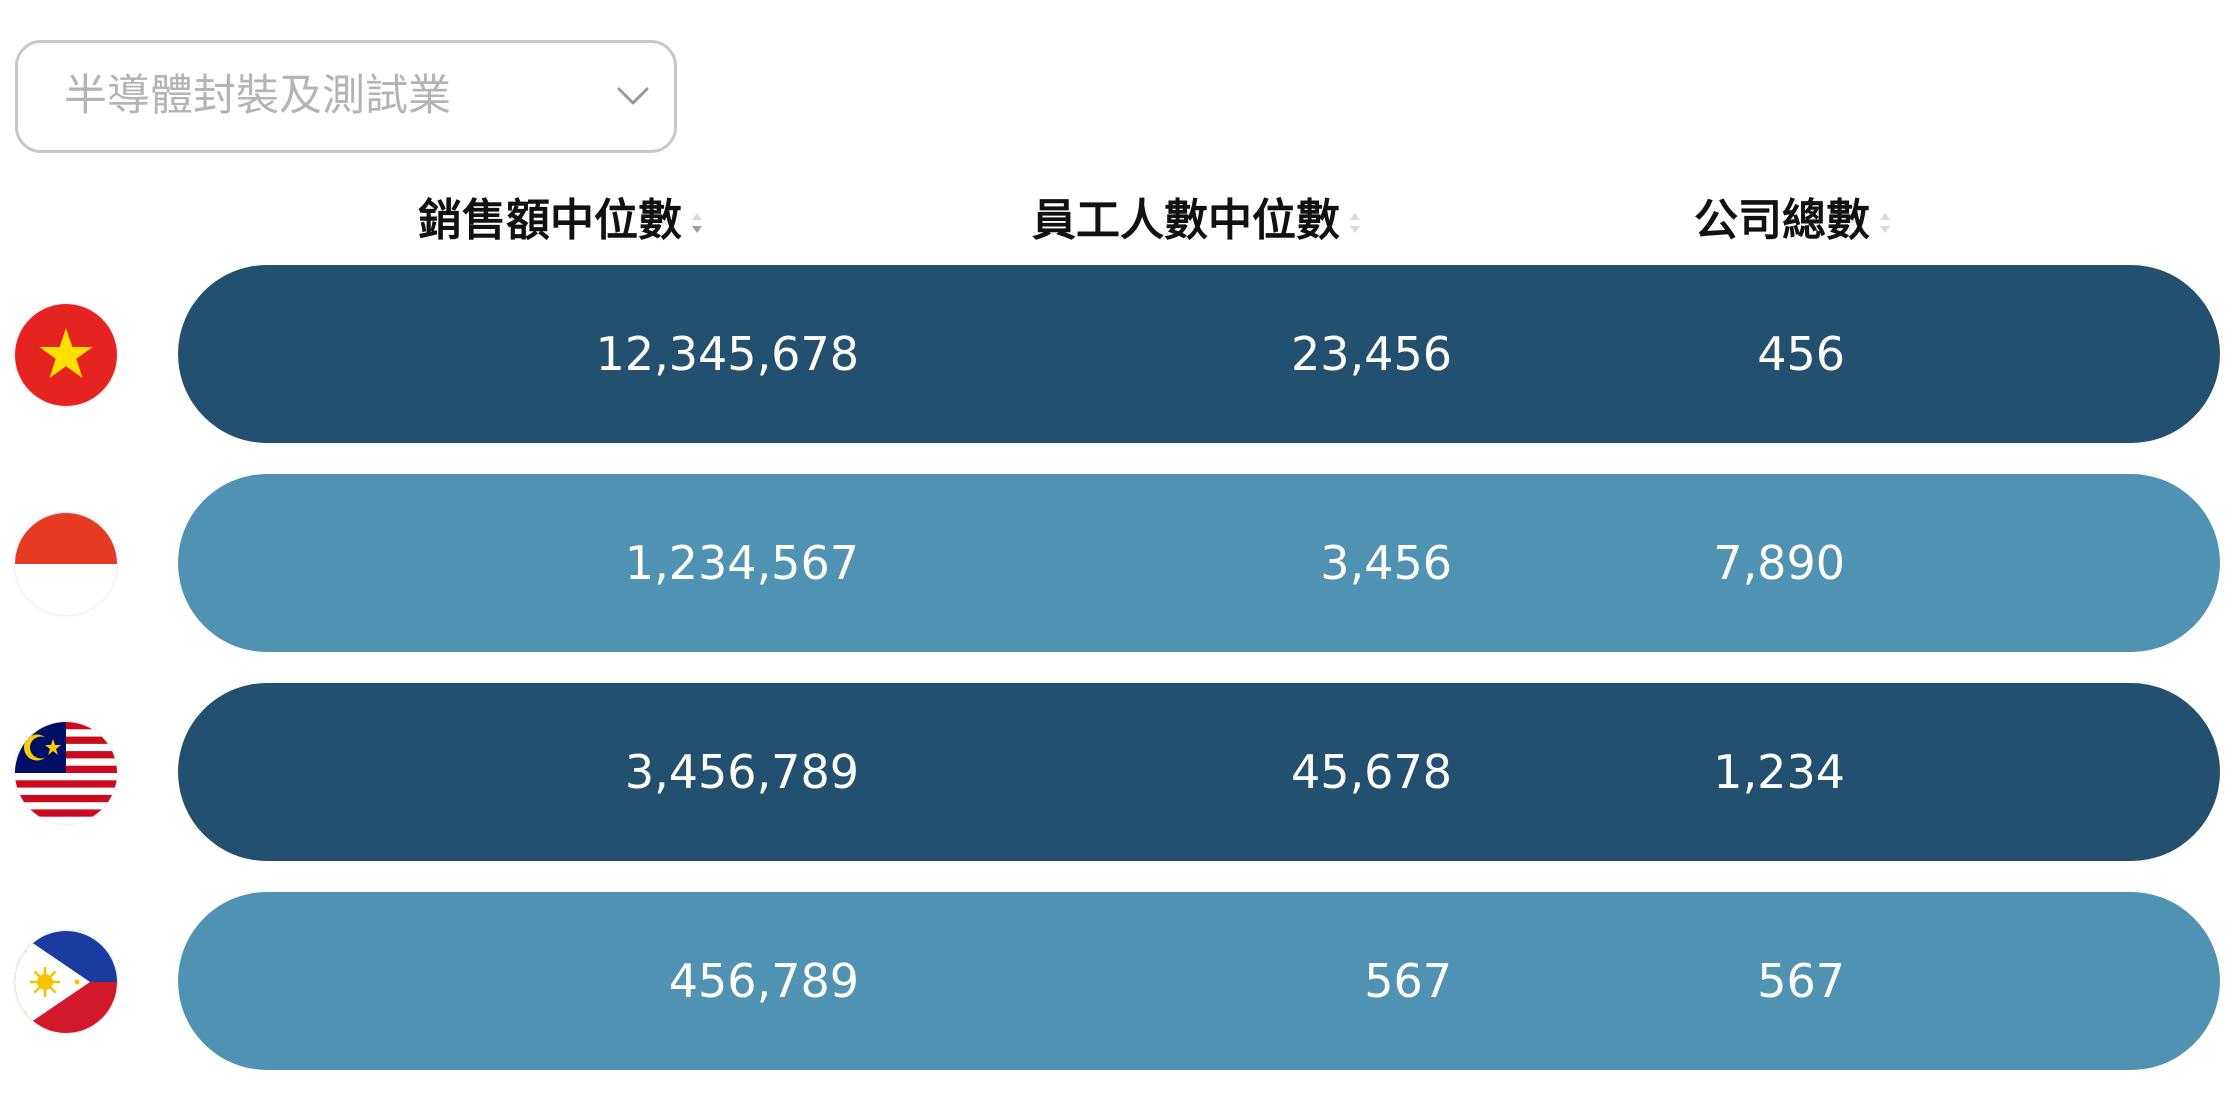 Image resolution: width=2240 pixels, height=1120 pixels. I want to click on sales-median-value: 12,345,678, so click(727, 354).